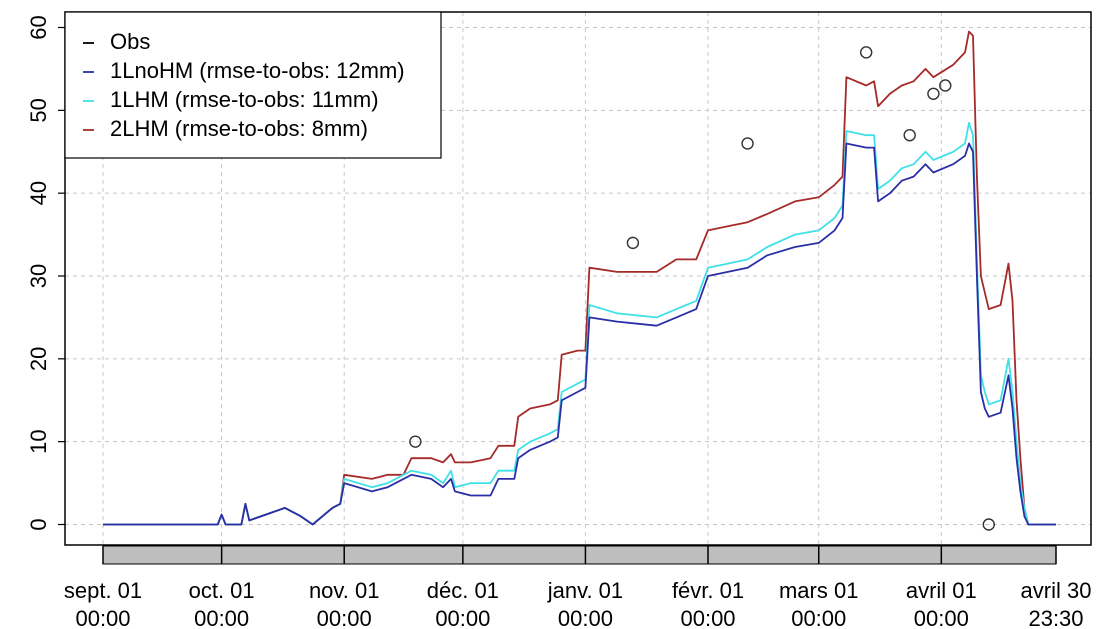  I want to click on legend-box, so click(253, 85).